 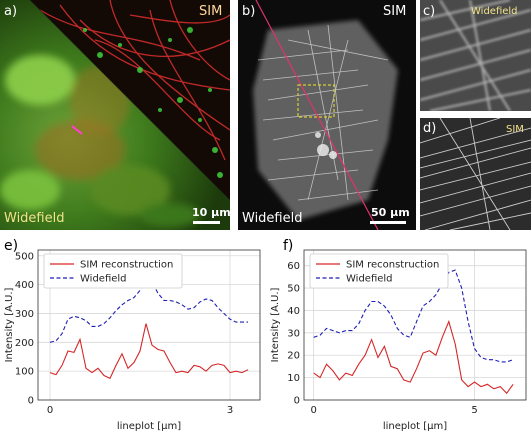 I want to click on y-tick-label: 300, so click(x=24, y=314).